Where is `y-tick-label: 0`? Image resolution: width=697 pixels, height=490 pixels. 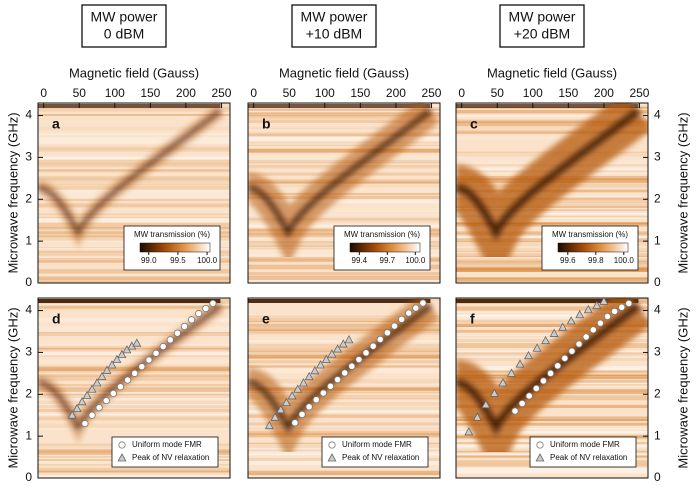
y-tick-label: 0 is located at coordinates (657, 282).